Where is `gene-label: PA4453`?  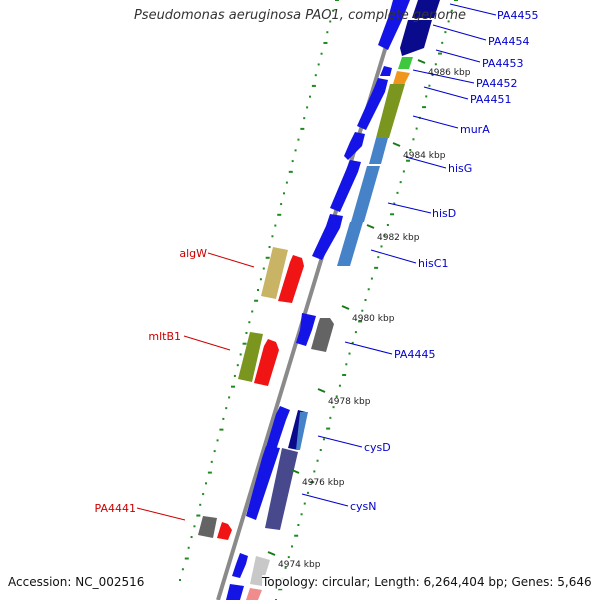 gene-label: PA4453 is located at coordinates (502, 63).